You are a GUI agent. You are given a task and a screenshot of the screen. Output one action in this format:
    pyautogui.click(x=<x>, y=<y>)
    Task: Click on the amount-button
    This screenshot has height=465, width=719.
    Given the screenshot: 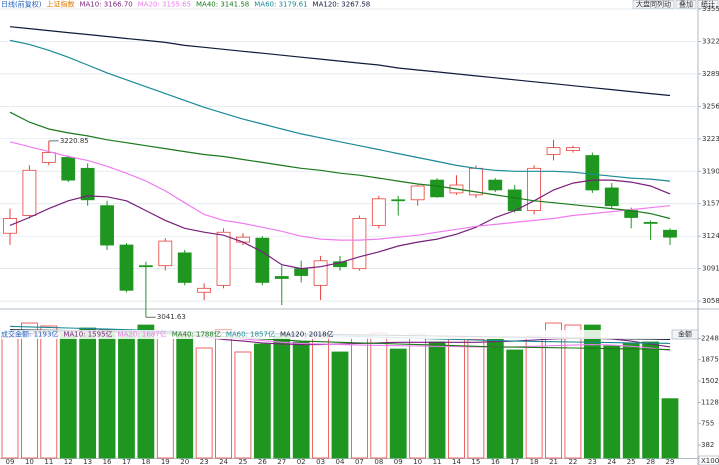 What is the action you would take?
    pyautogui.click(x=685, y=334)
    